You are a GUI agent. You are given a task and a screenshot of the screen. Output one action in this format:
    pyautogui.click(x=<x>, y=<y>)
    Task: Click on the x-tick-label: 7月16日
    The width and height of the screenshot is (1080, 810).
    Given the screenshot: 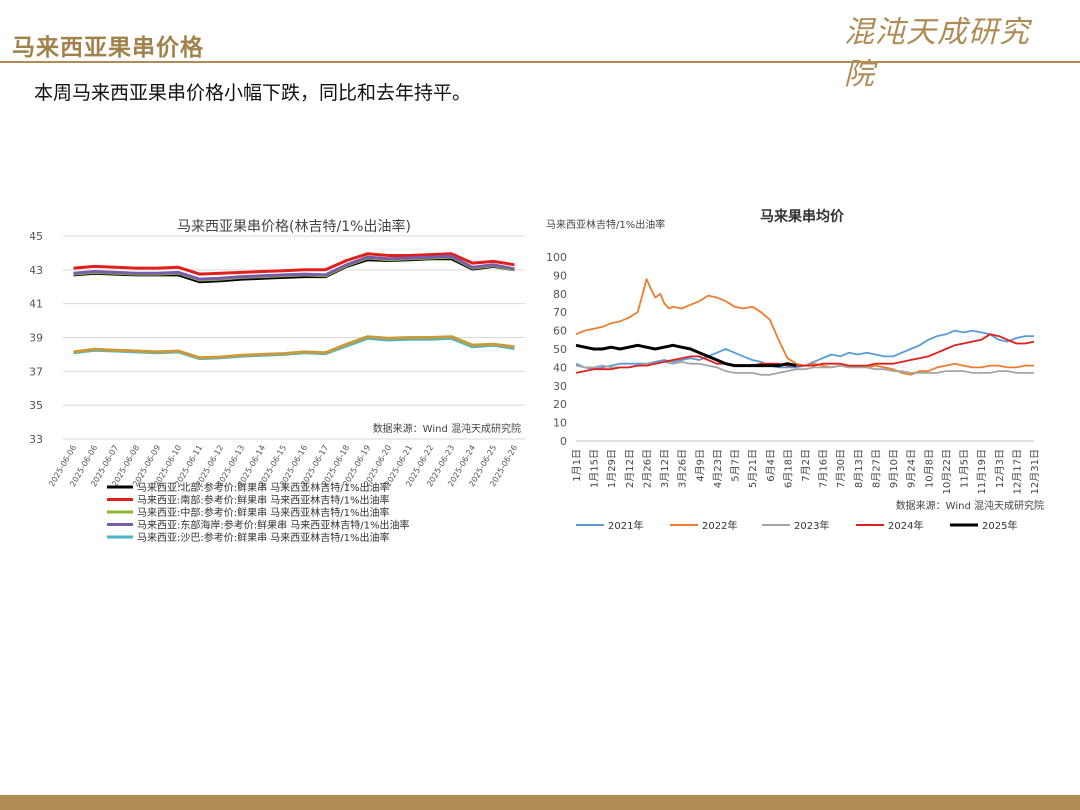 What is the action you would take?
    pyautogui.click(x=824, y=468)
    